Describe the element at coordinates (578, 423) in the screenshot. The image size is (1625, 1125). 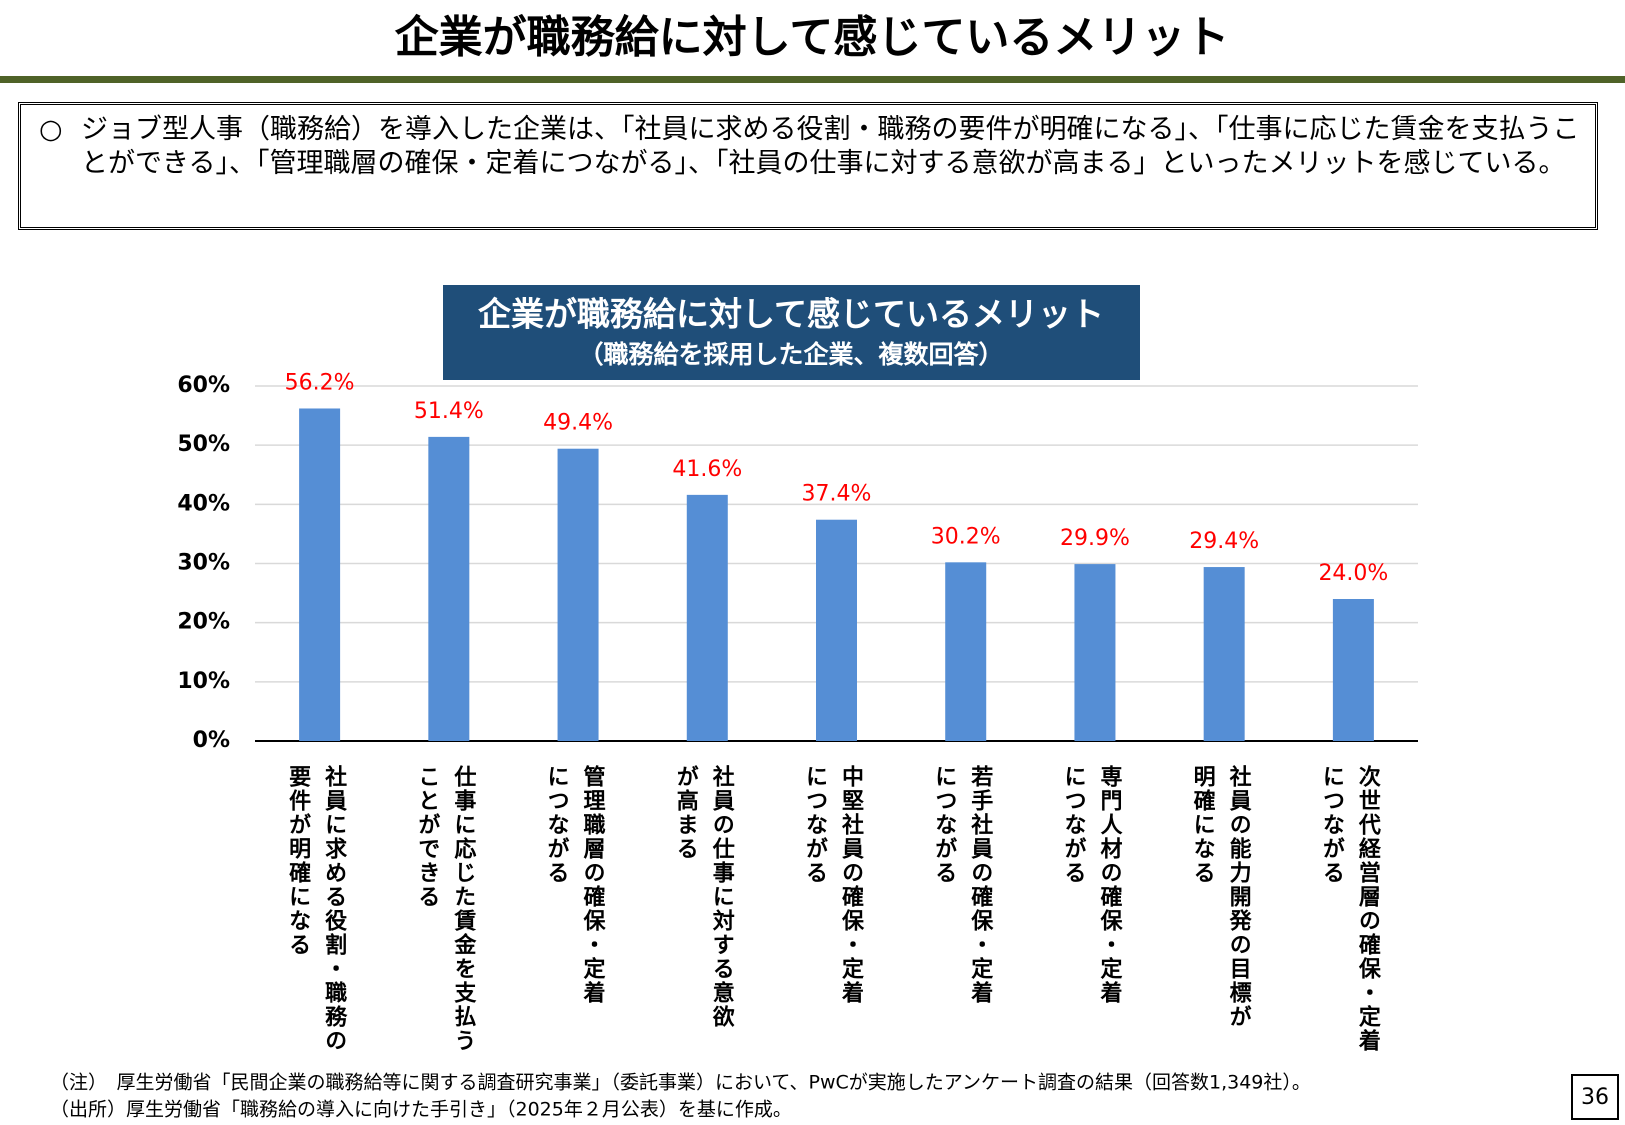
I see `value-label: 49.4%` at that location.